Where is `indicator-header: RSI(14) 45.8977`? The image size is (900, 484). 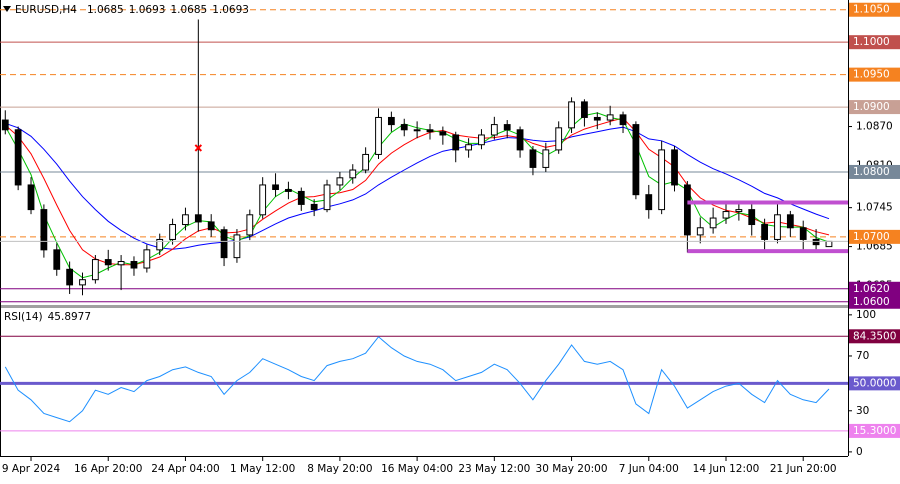 indicator-header: RSI(14) 45.8977 is located at coordinates (47, 317).